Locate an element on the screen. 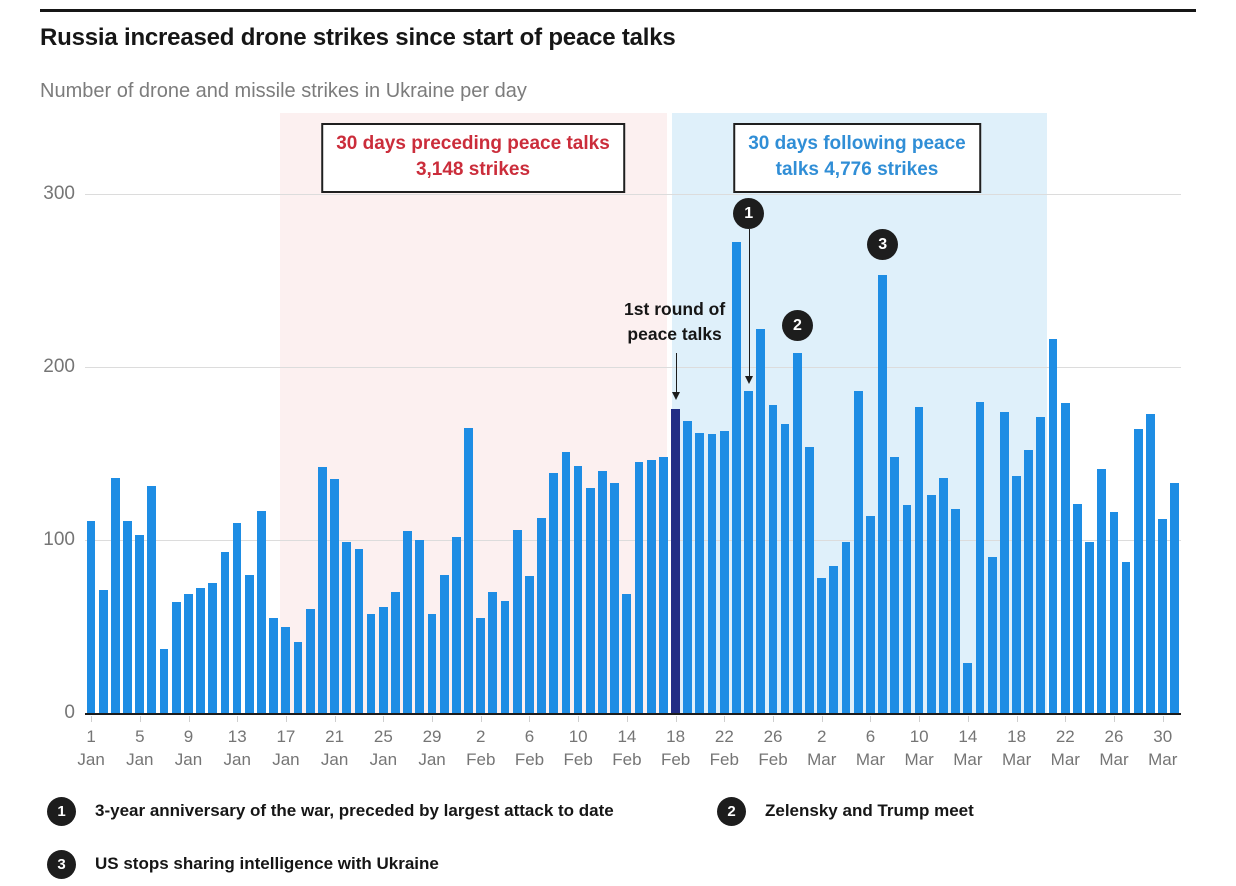 The height and width of the screenshot is (886, 1236). x-tick-day: 10 is located at coordinates (578, 736).